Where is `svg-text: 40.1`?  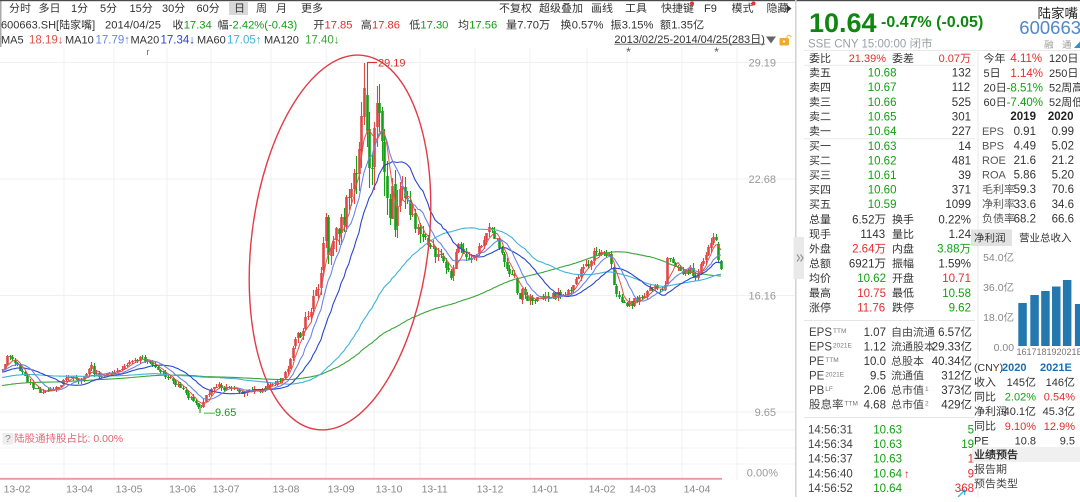 svg-text: 40.1 is located at coordinates (1014, 412).